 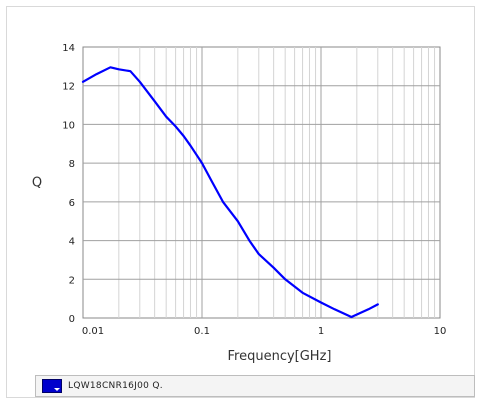 What do you see at coordinates (72, 319) in the screenshot?
I see `y-tick-label: 0` at bounding box center [72, 319].